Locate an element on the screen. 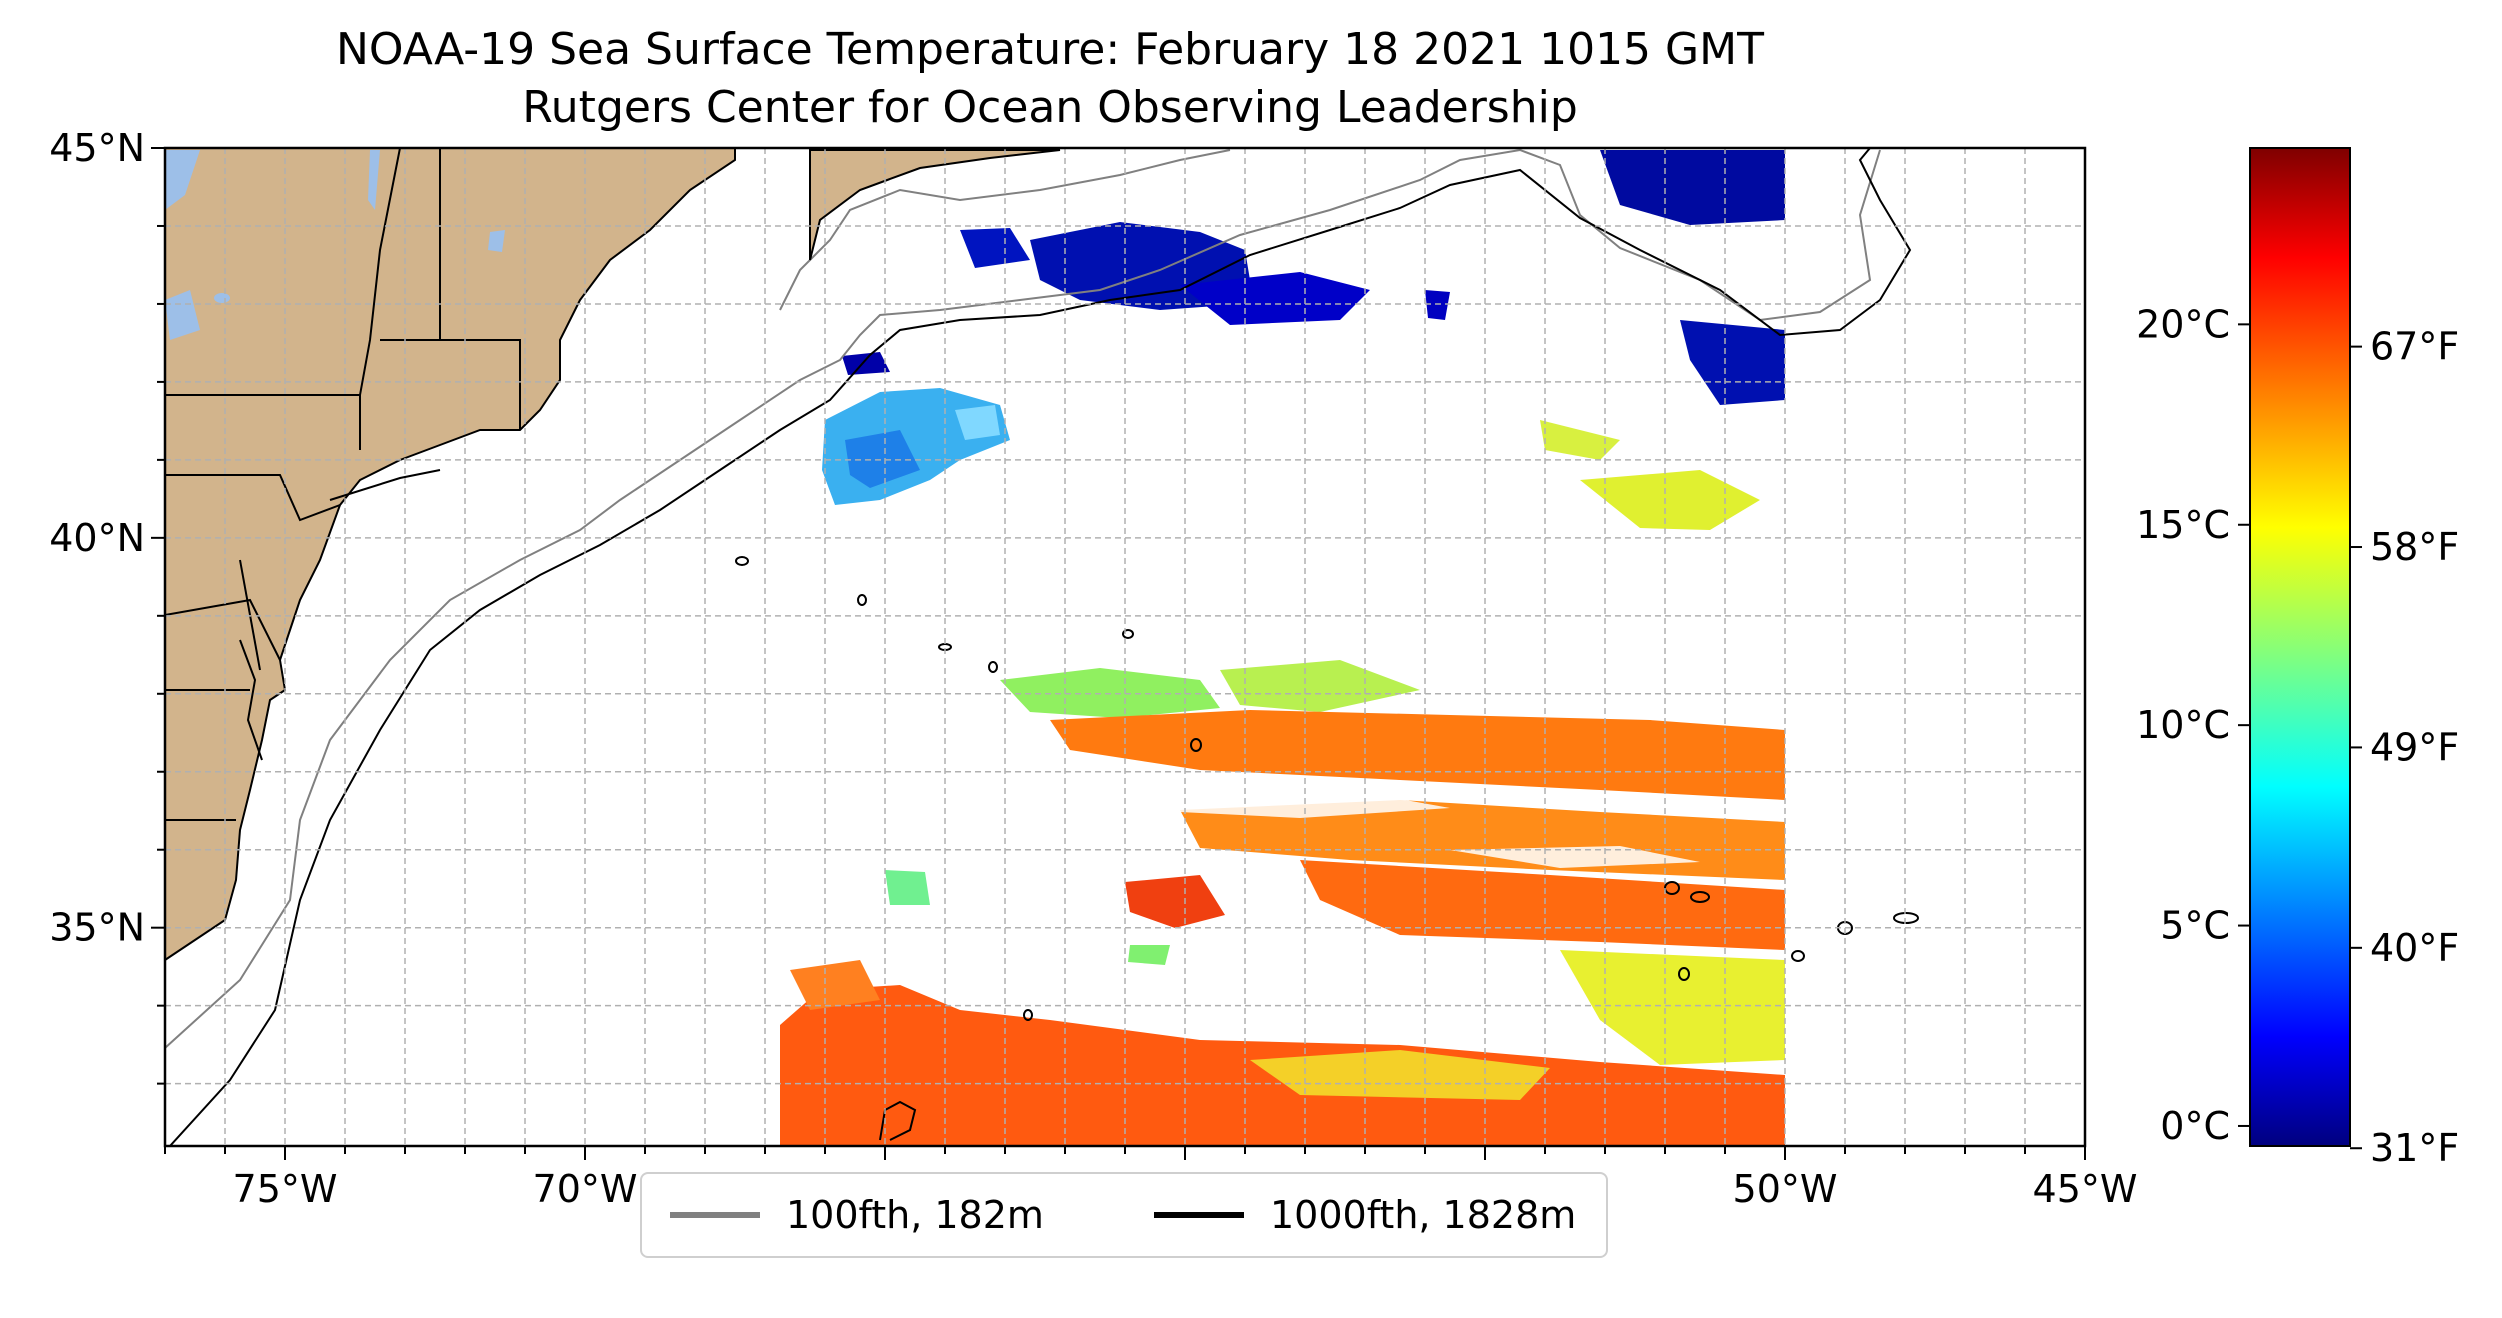 The height and width of the screenshot is (1318, 2502). lat-axis: 45°N 40°N 35°N is located at coordinates (107, 605).